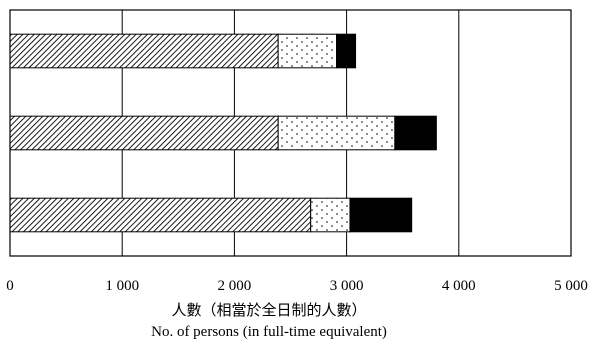  Describe the element at coordinates (144, 51) in the screenshot. I see `bar-row1-segment1` at that location.